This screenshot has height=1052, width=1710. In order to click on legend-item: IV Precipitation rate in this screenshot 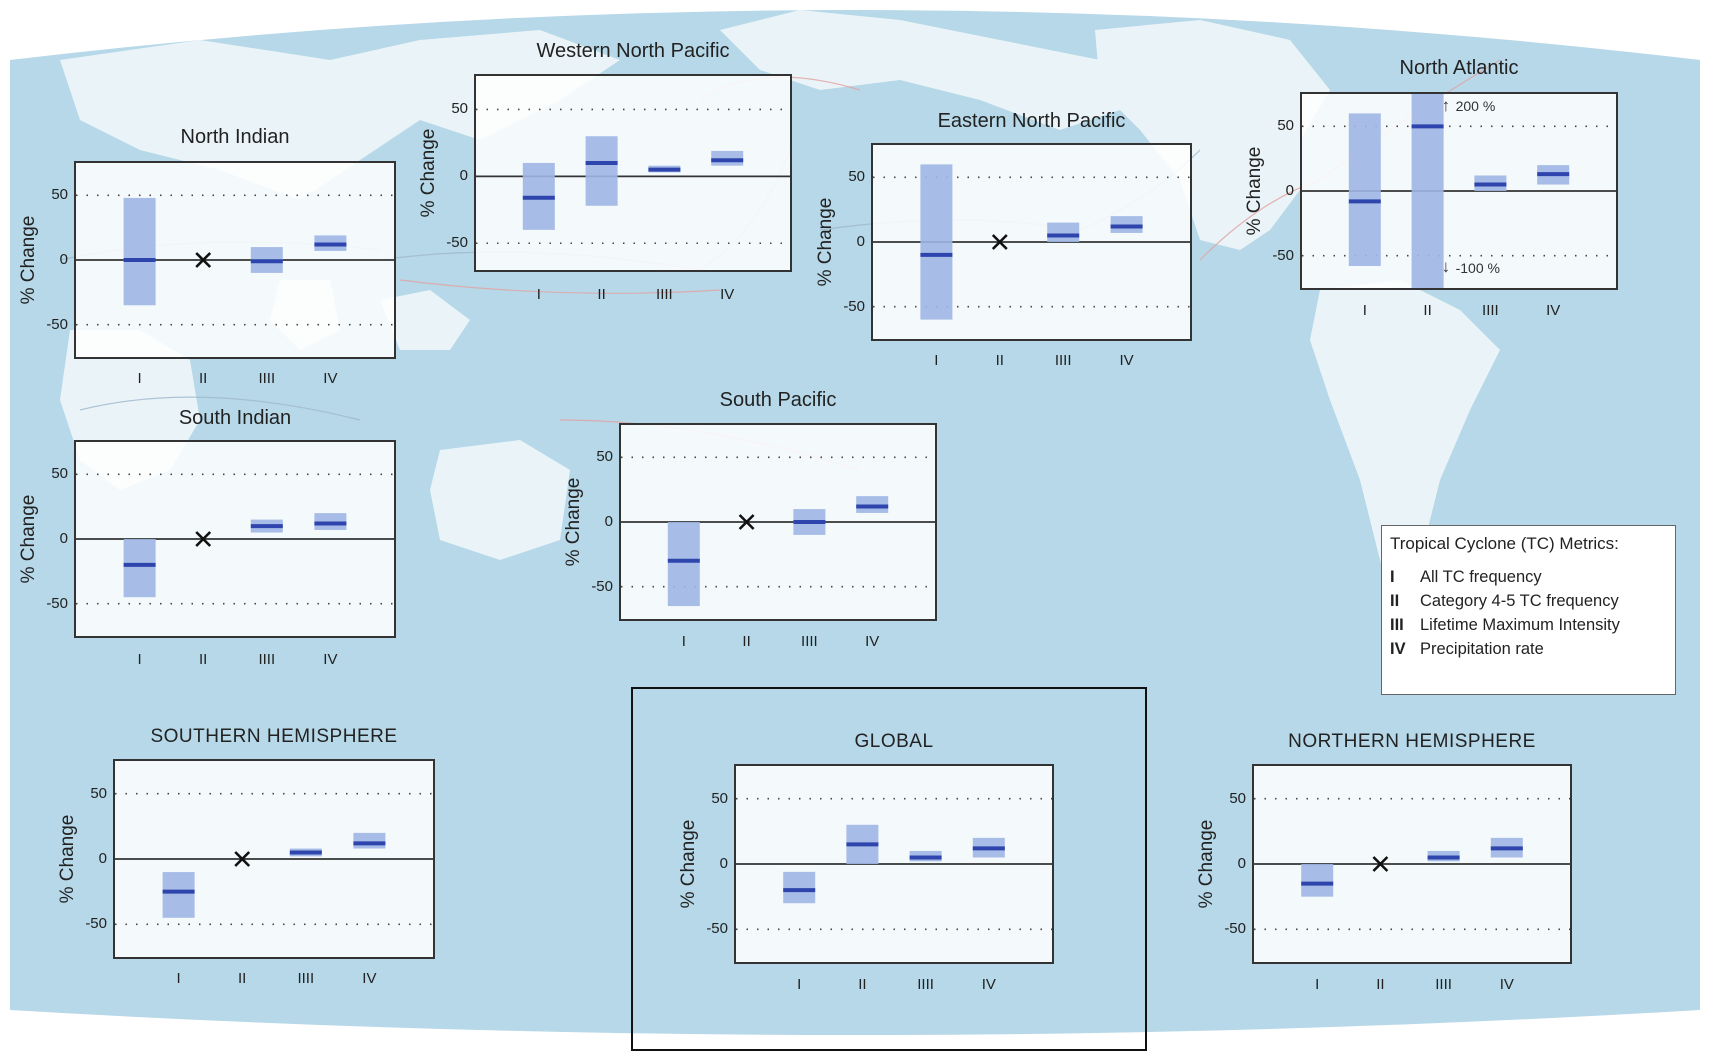, I will do `click(1528, 649)`.